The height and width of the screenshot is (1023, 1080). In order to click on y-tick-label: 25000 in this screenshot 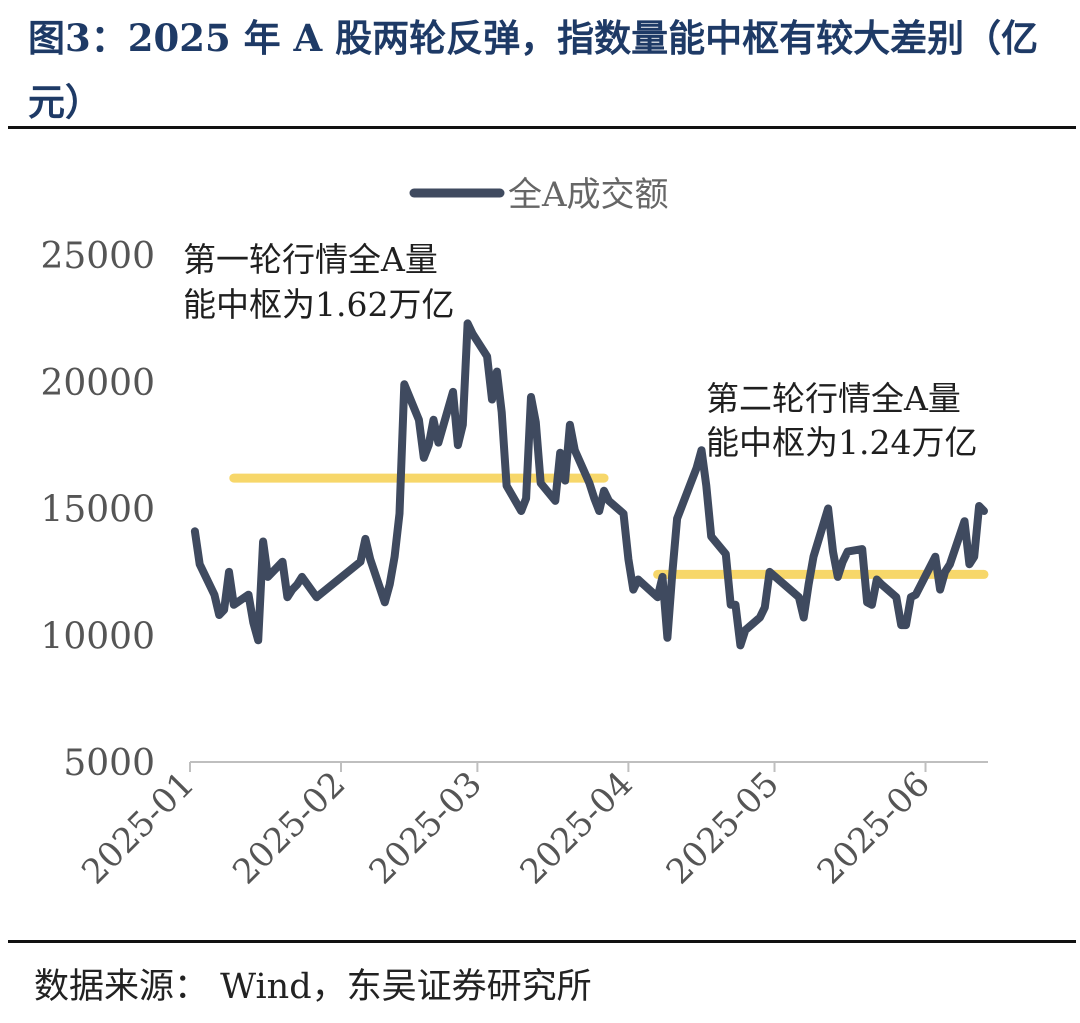, I will do `click(97, 256)`.